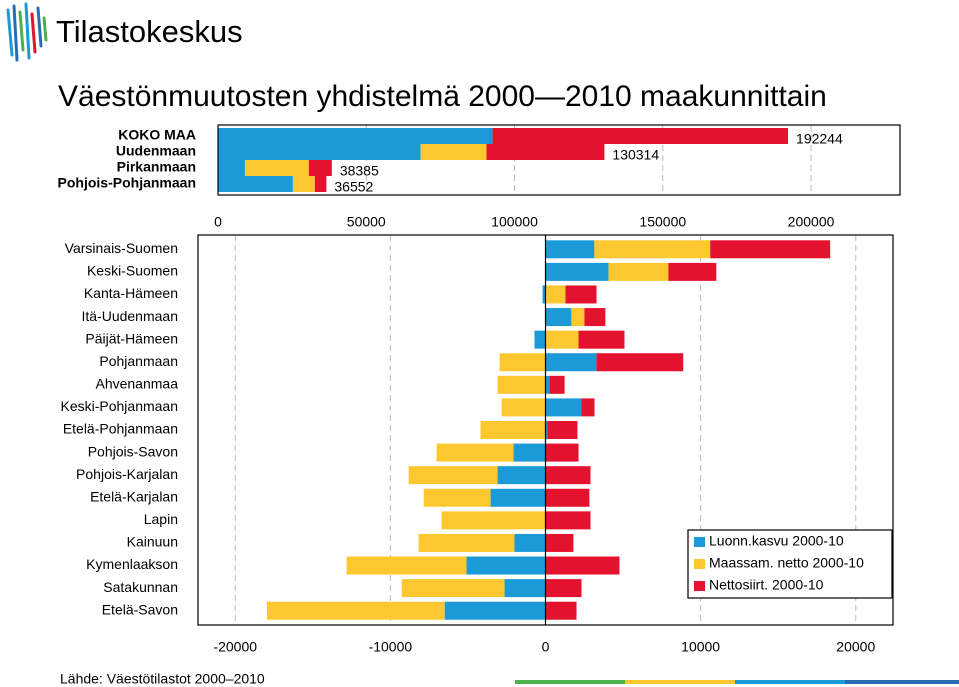 The image size is (959, 687). I want to click on category-label: Pohjois-Karjalan, so click(127, 474).